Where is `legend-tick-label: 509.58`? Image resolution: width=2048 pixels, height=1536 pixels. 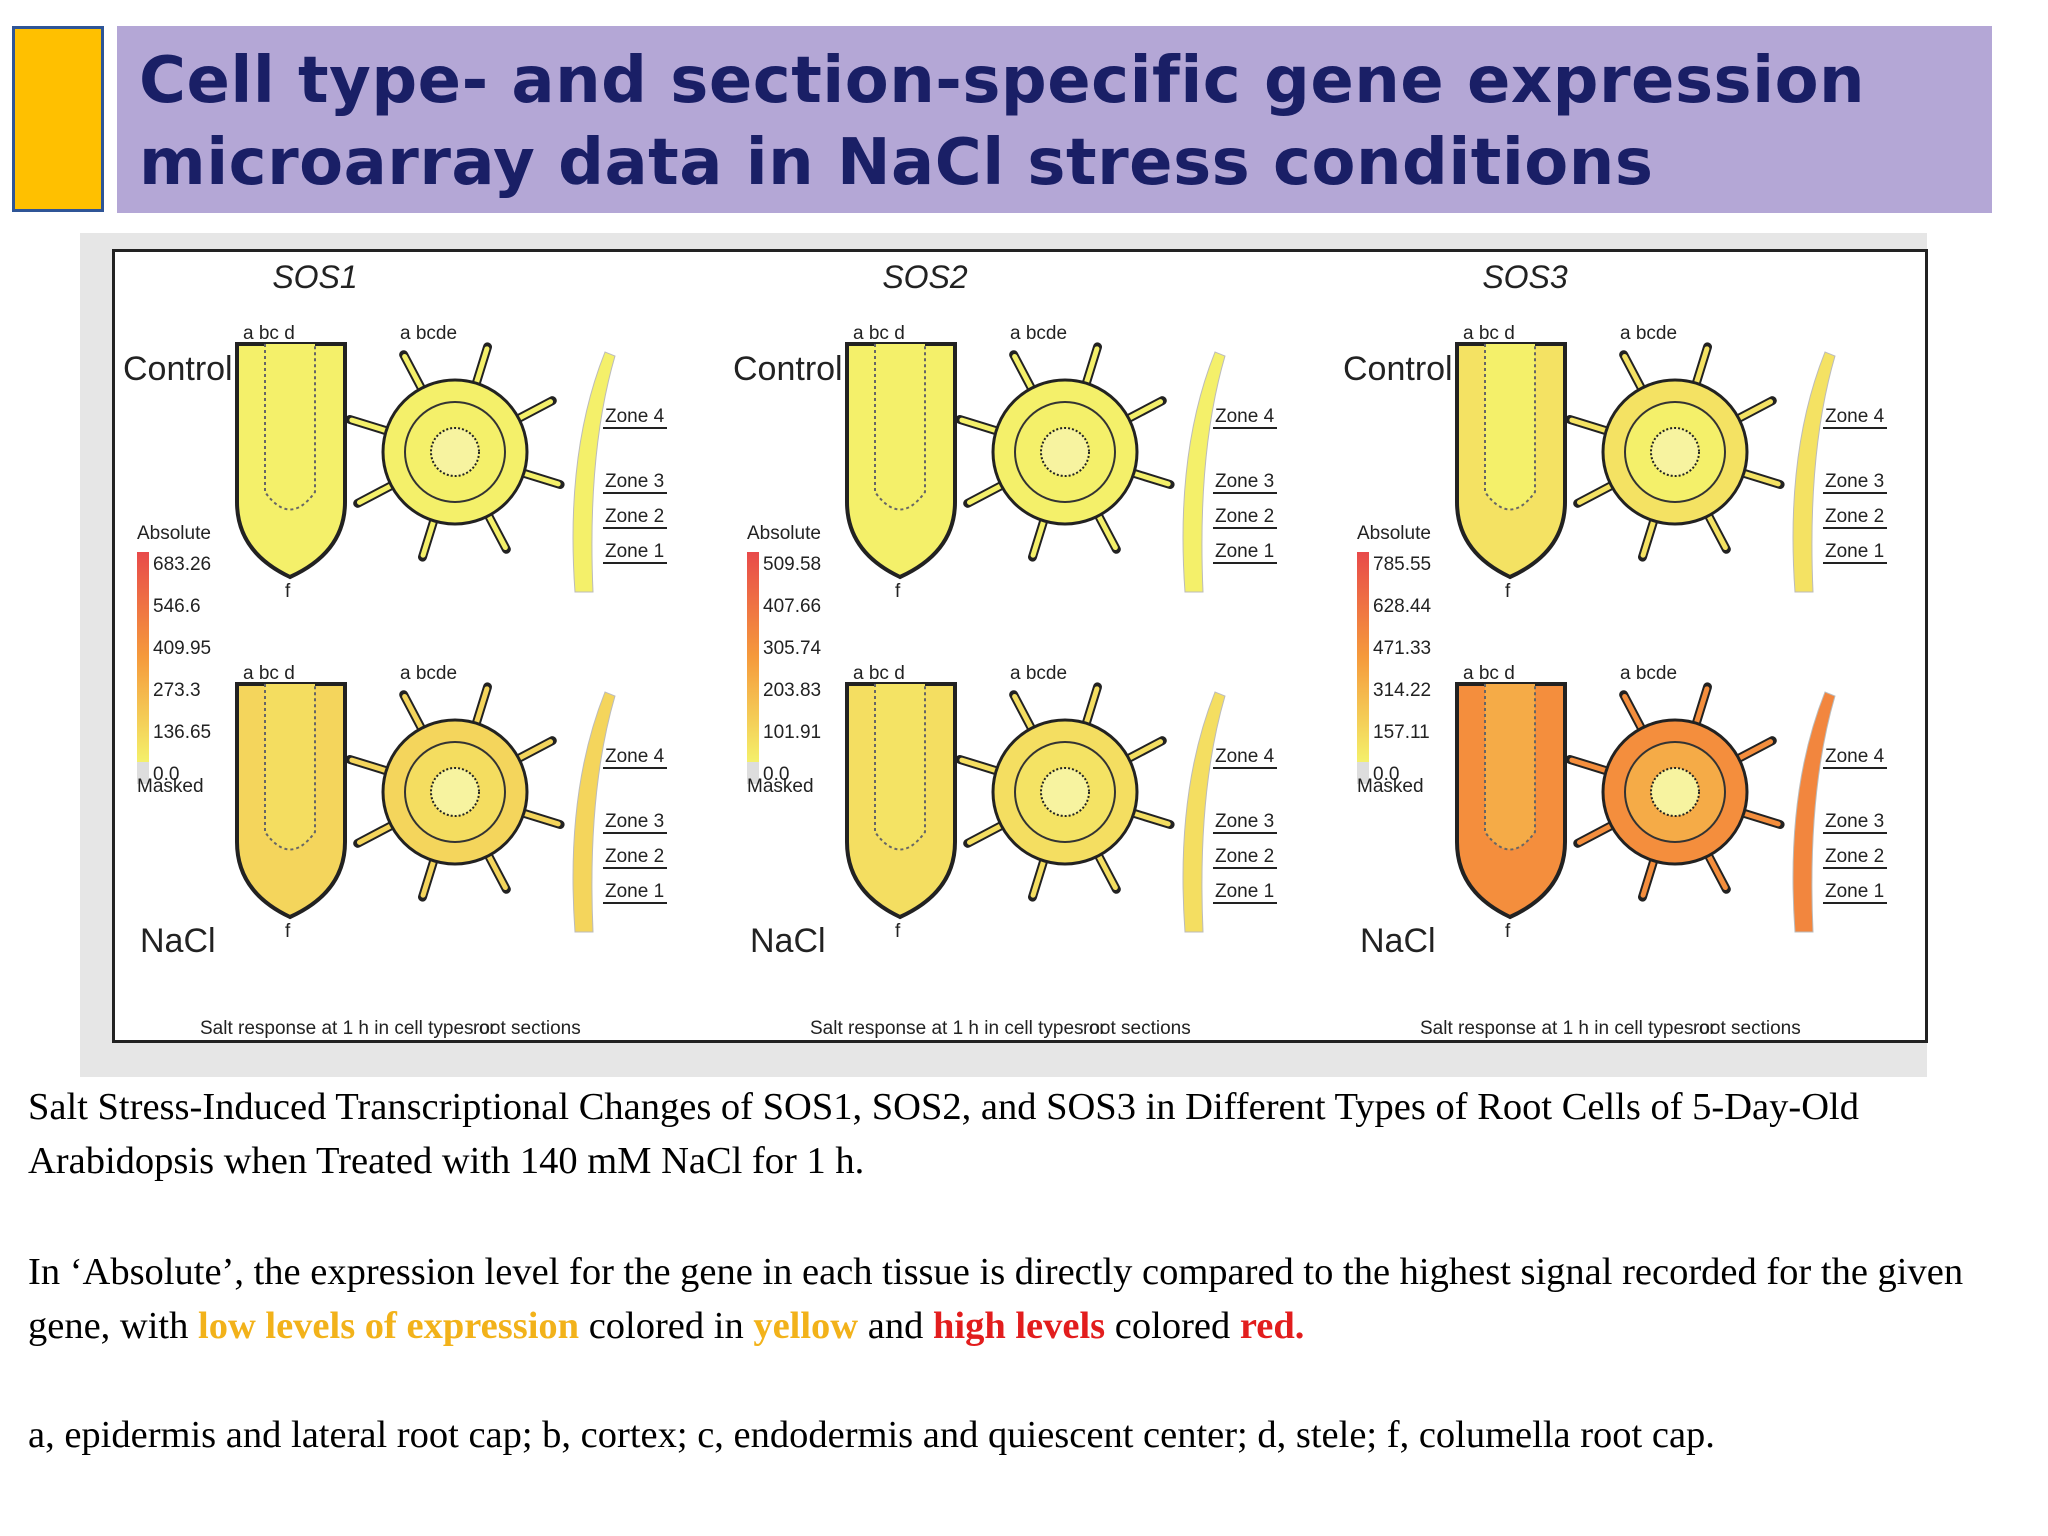
legend-tick-label: 509.58 is located at coordinates (792, 564).